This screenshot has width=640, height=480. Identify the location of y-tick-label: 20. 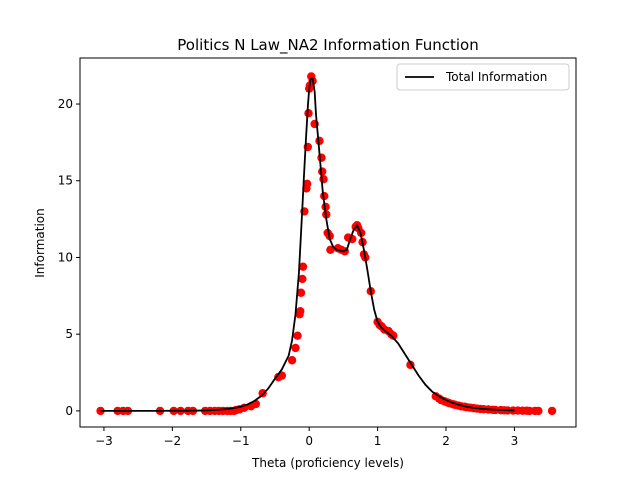
(65, 104).